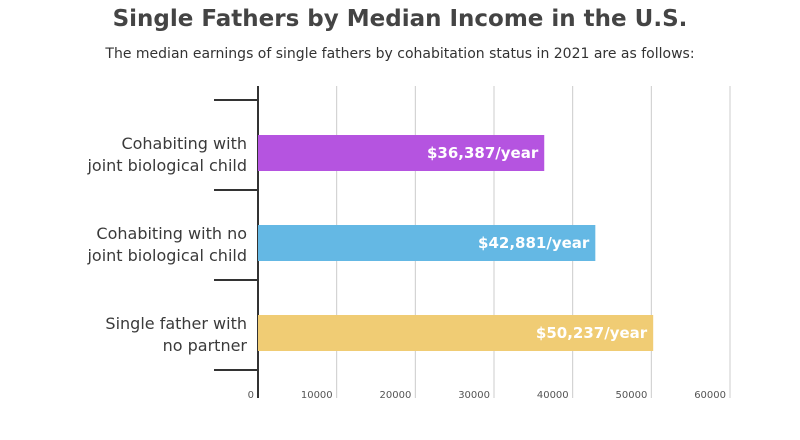 The width and height of the screenshot is (800, 440). Describe the element at coordinates (396, 395) in the screenshot. I see `x-tick-label: 20000` at that location.